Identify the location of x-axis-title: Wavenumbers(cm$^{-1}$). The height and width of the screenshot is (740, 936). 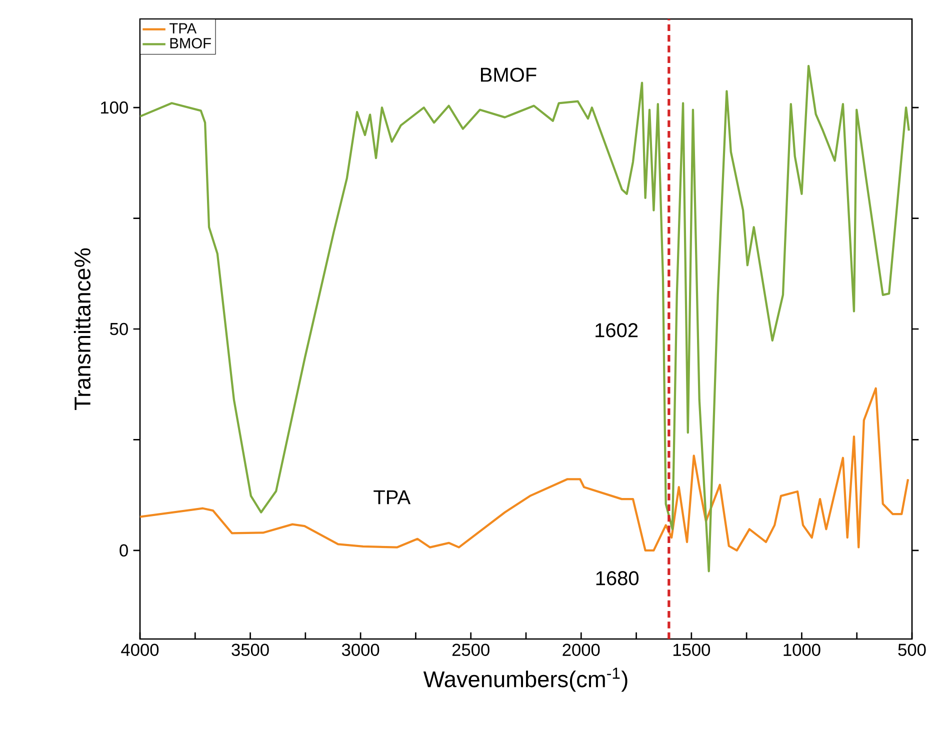
(525, 680).